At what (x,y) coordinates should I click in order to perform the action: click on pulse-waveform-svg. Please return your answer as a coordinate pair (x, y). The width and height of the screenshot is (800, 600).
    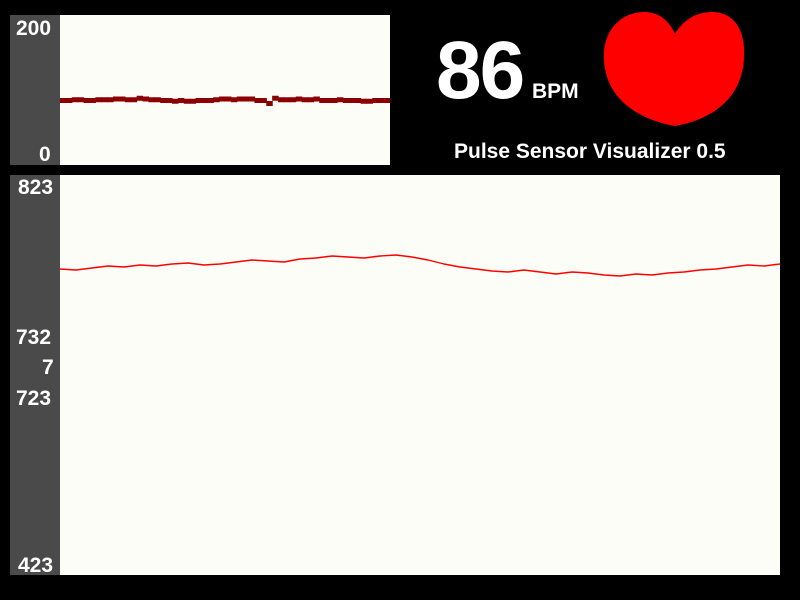
    Looking at the image, I should click on (420, 265).